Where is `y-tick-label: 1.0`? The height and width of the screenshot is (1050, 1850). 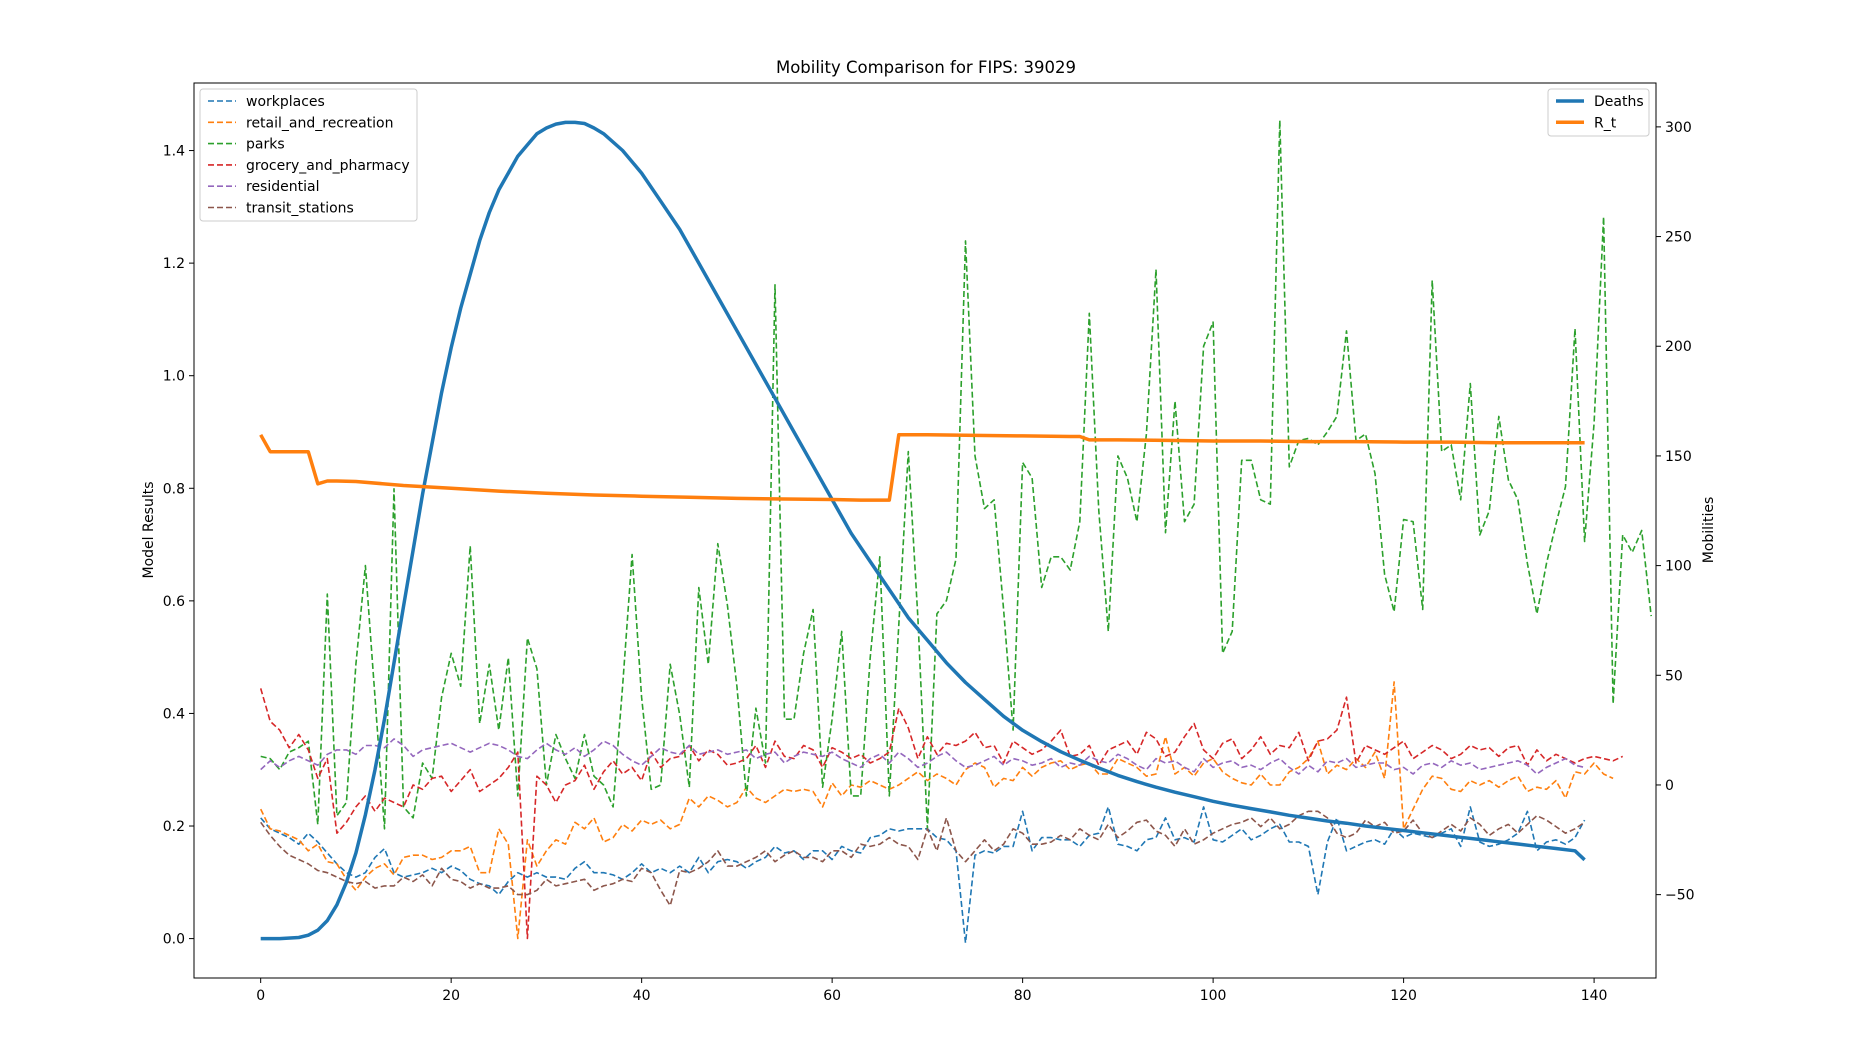 y-tick-label: 1.0 is located at coordinates (174, 377).